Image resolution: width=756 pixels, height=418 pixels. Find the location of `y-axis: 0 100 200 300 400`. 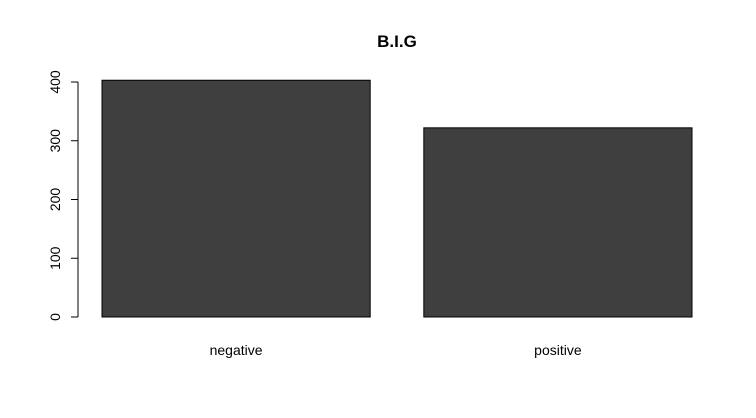

y-axis: 0 100 200 300 400 is located at coordinates (63, 195).